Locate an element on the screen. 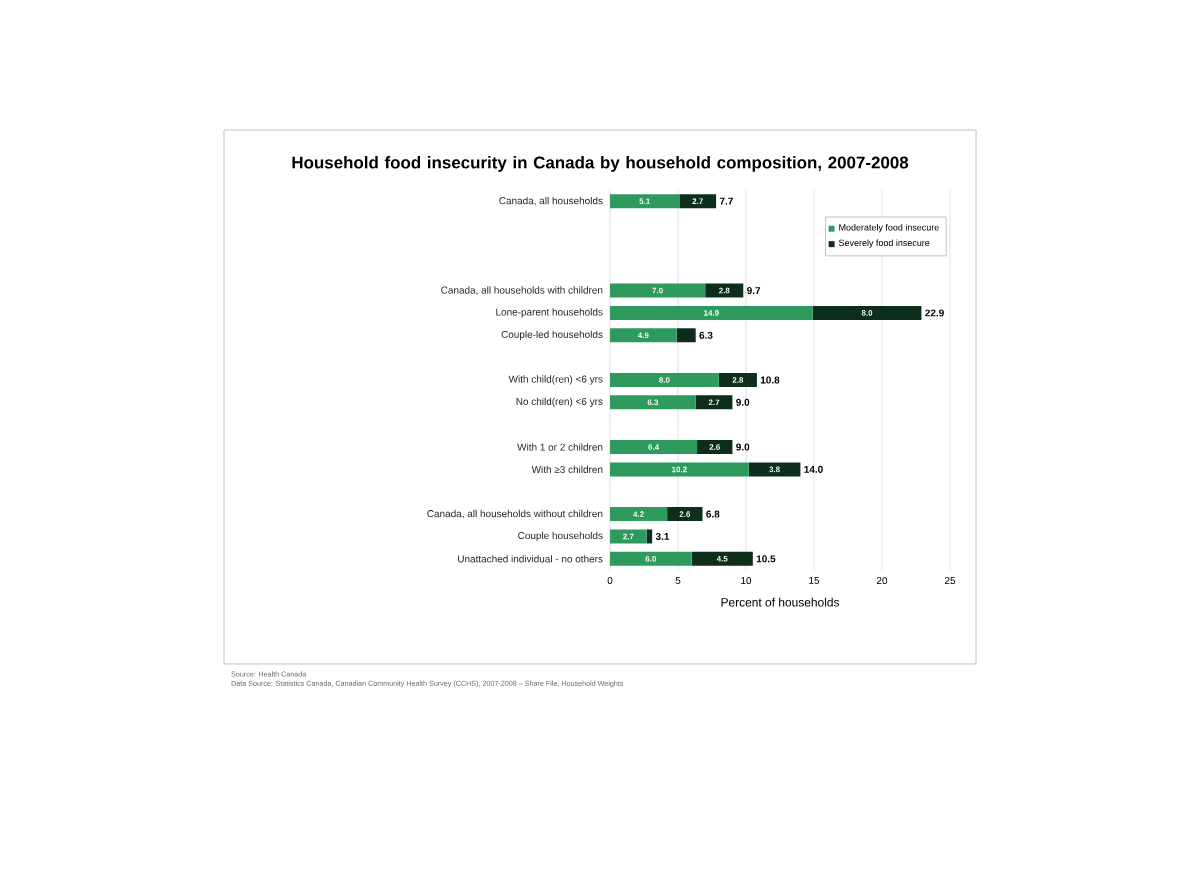 The width and height of the screenshot is (1204, 888). chart-title: Household food insecurity in Canada by household composition, 2007-2008 is located at coordinates (600, 164).